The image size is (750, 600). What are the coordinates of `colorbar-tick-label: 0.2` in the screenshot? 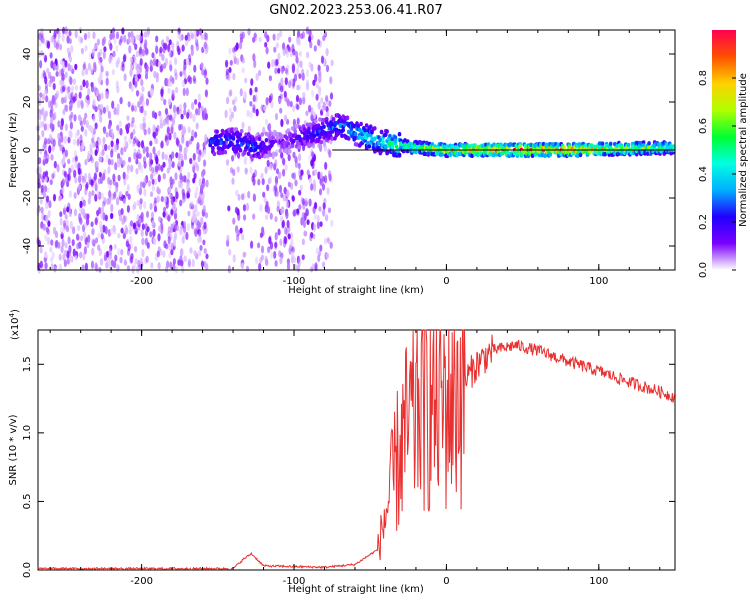 It's located at (703, 222).